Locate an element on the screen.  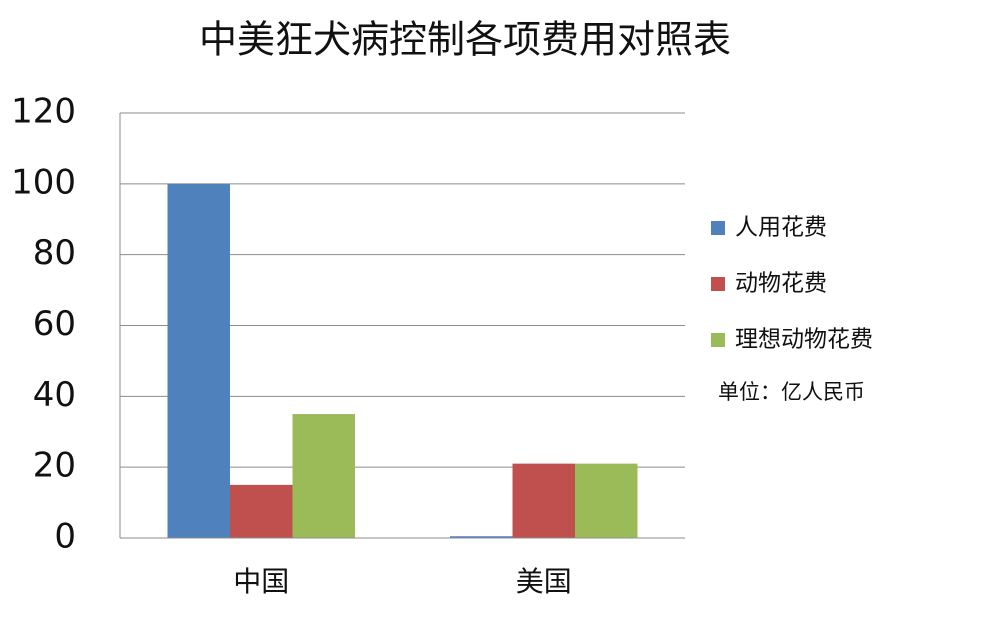
x-tick-label: 中国 is located at coordinates (261, 581).